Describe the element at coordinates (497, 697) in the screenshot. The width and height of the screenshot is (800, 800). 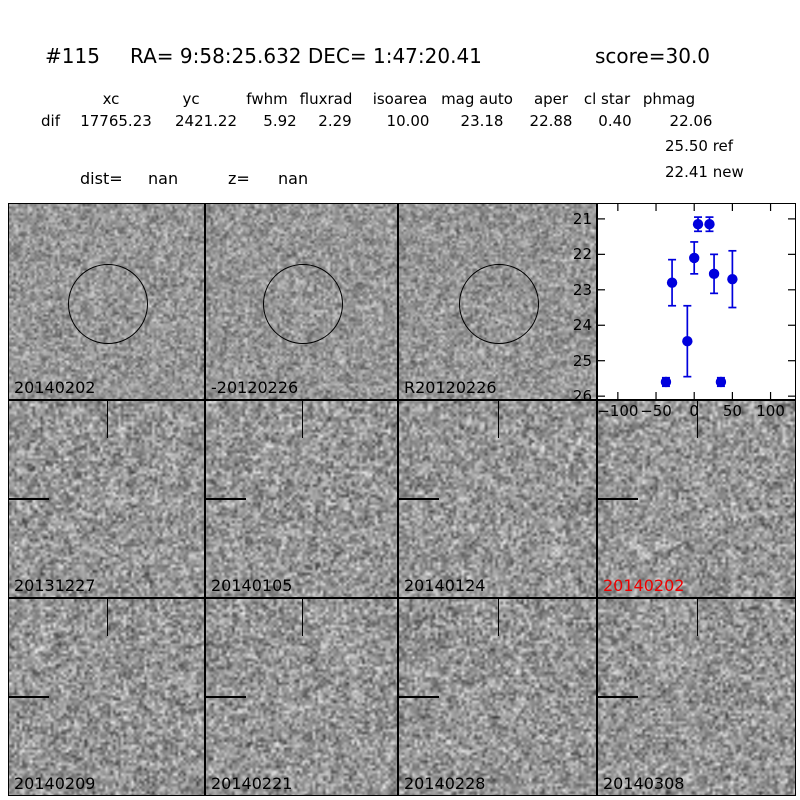
I see `cutout-panel-epoch: 20140228` at that location.